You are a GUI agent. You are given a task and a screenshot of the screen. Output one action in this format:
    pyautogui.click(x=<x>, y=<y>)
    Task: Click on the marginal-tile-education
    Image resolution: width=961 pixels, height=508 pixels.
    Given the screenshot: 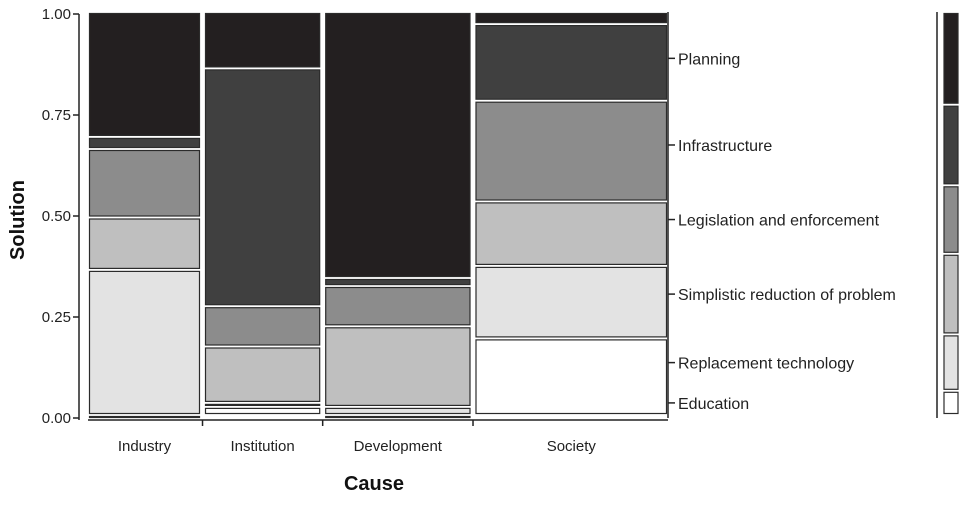 What is the action you would take?
    pyautogui.click(x=951, y=403)
    